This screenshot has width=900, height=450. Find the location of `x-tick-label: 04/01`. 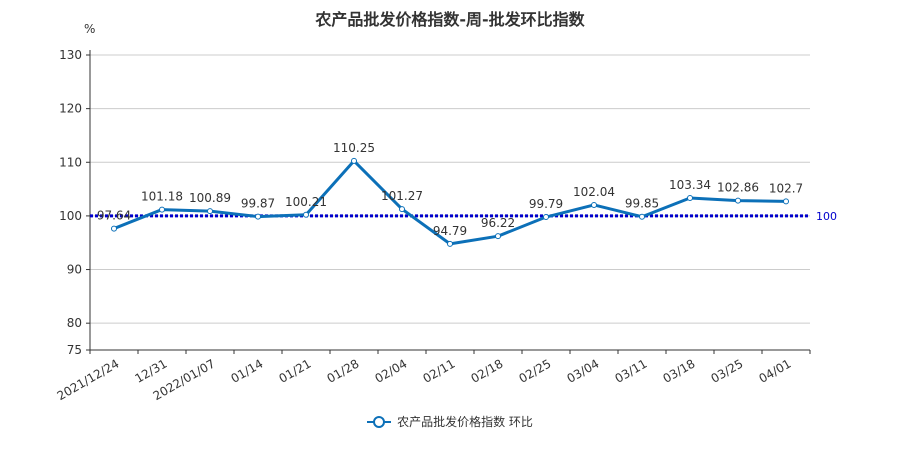

x-tick-label: 04/01 is located at coordinates (775, 370).